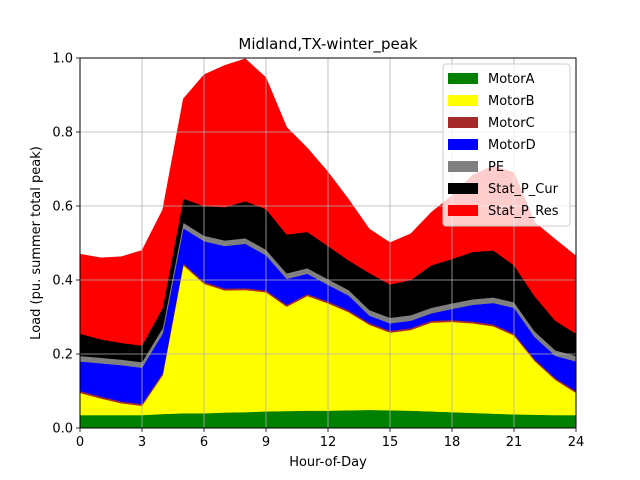 Image resolution: width=640 pixels, height=480 pixels. I want to click on legend-label-motora: MotorA, so click(511, 79).